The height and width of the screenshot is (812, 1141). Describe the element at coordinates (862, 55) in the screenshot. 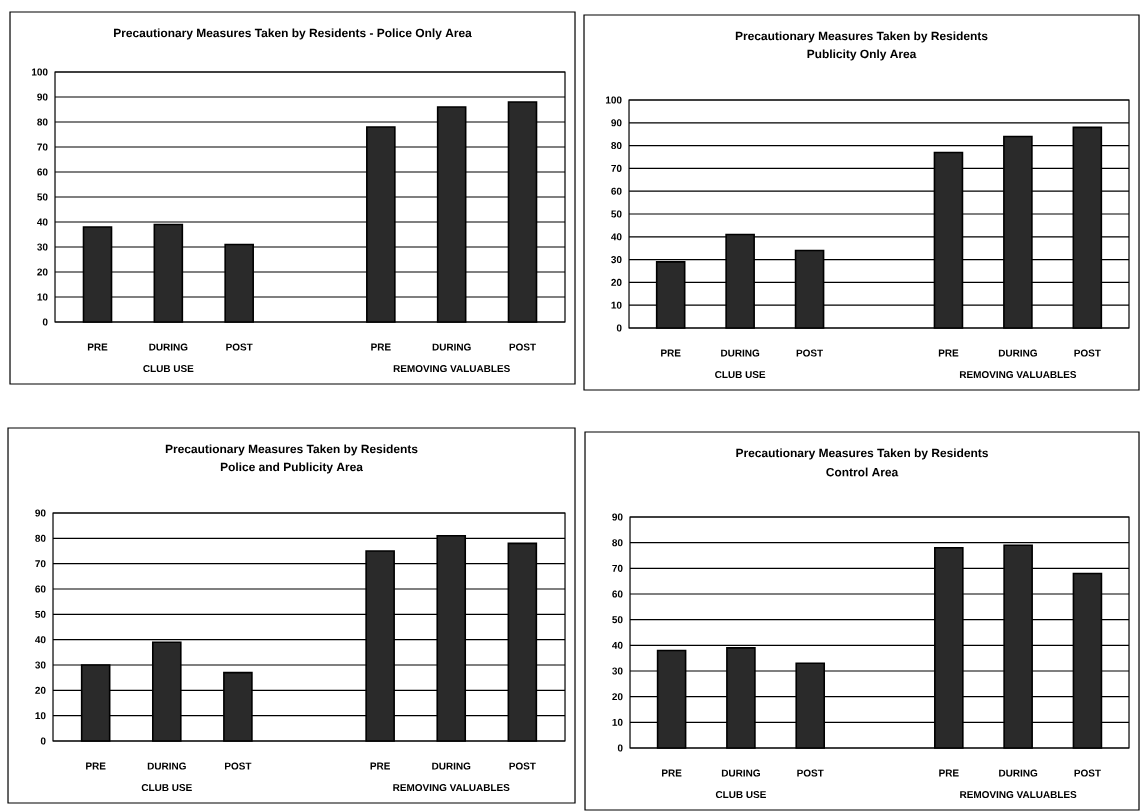

I see `chart-subtitle: Publicity Only Area` at that location.